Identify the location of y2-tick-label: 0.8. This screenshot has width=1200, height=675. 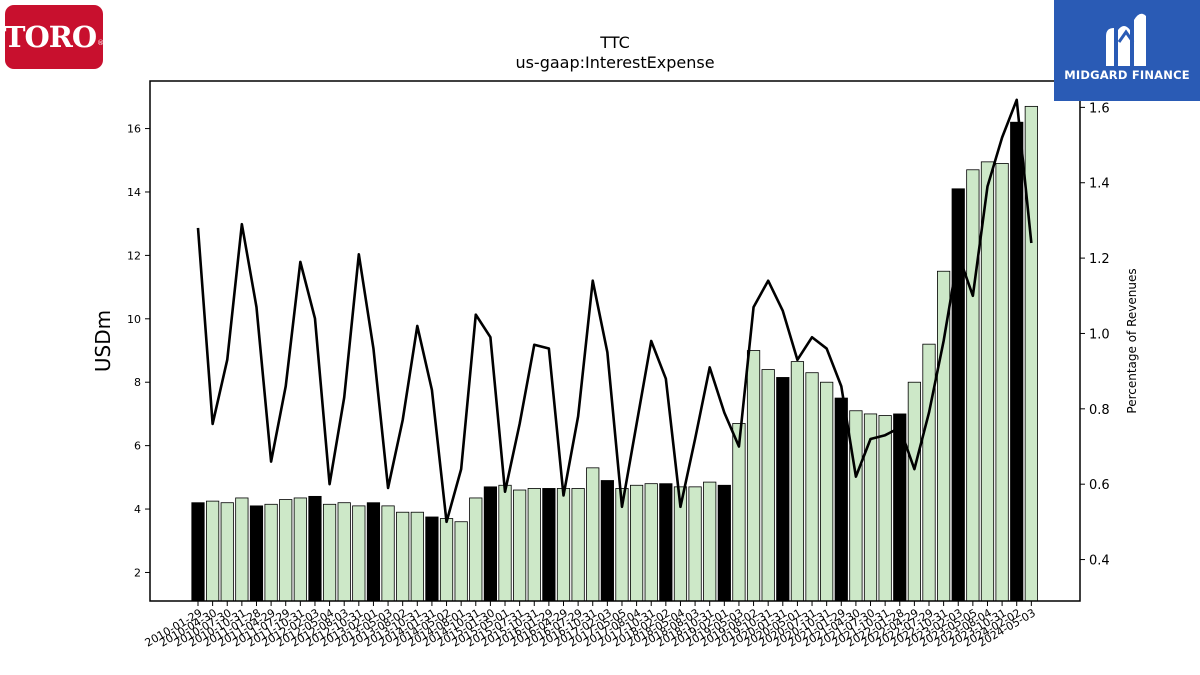
(1099, 410).